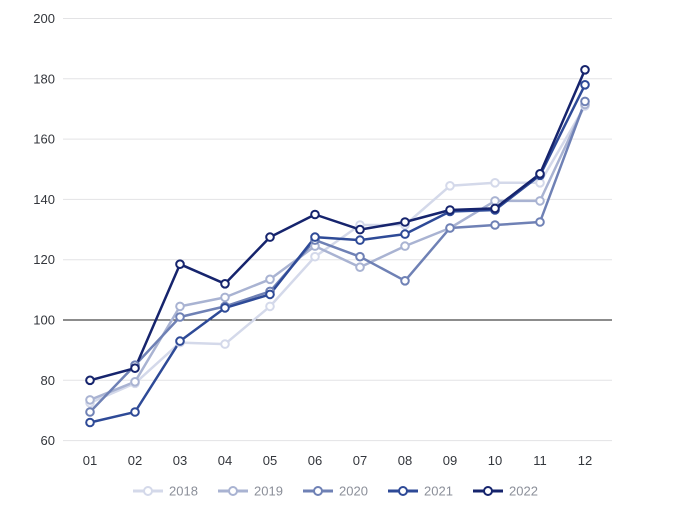 This screenshot has height=509, width=700. Describe the element at coordinates (44, 78) in the screenshot. I see `y-tick-label: 180` at that location.